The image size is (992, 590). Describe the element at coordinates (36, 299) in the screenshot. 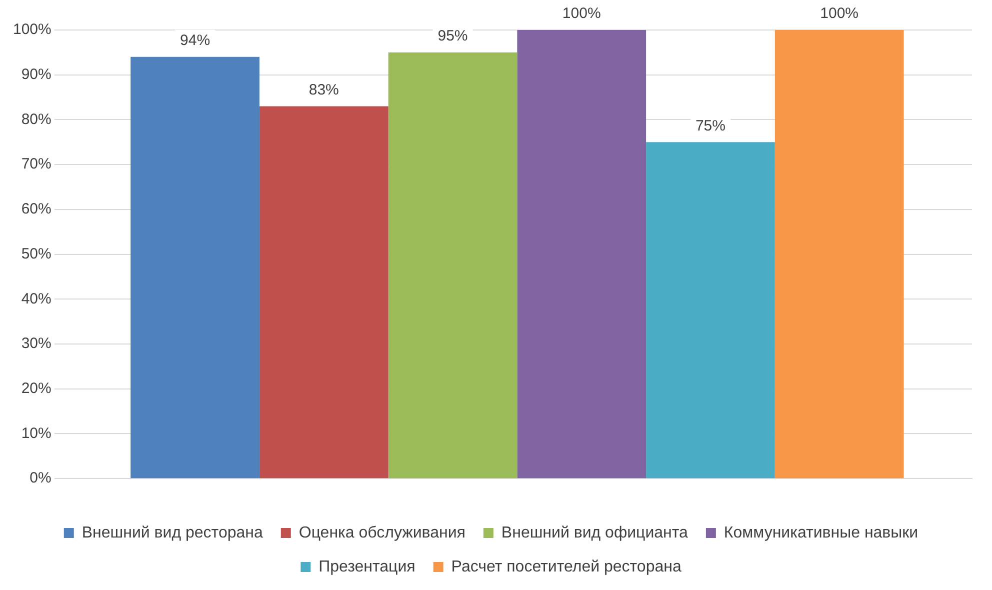

I see `y-tick-label: 40%` at that location.